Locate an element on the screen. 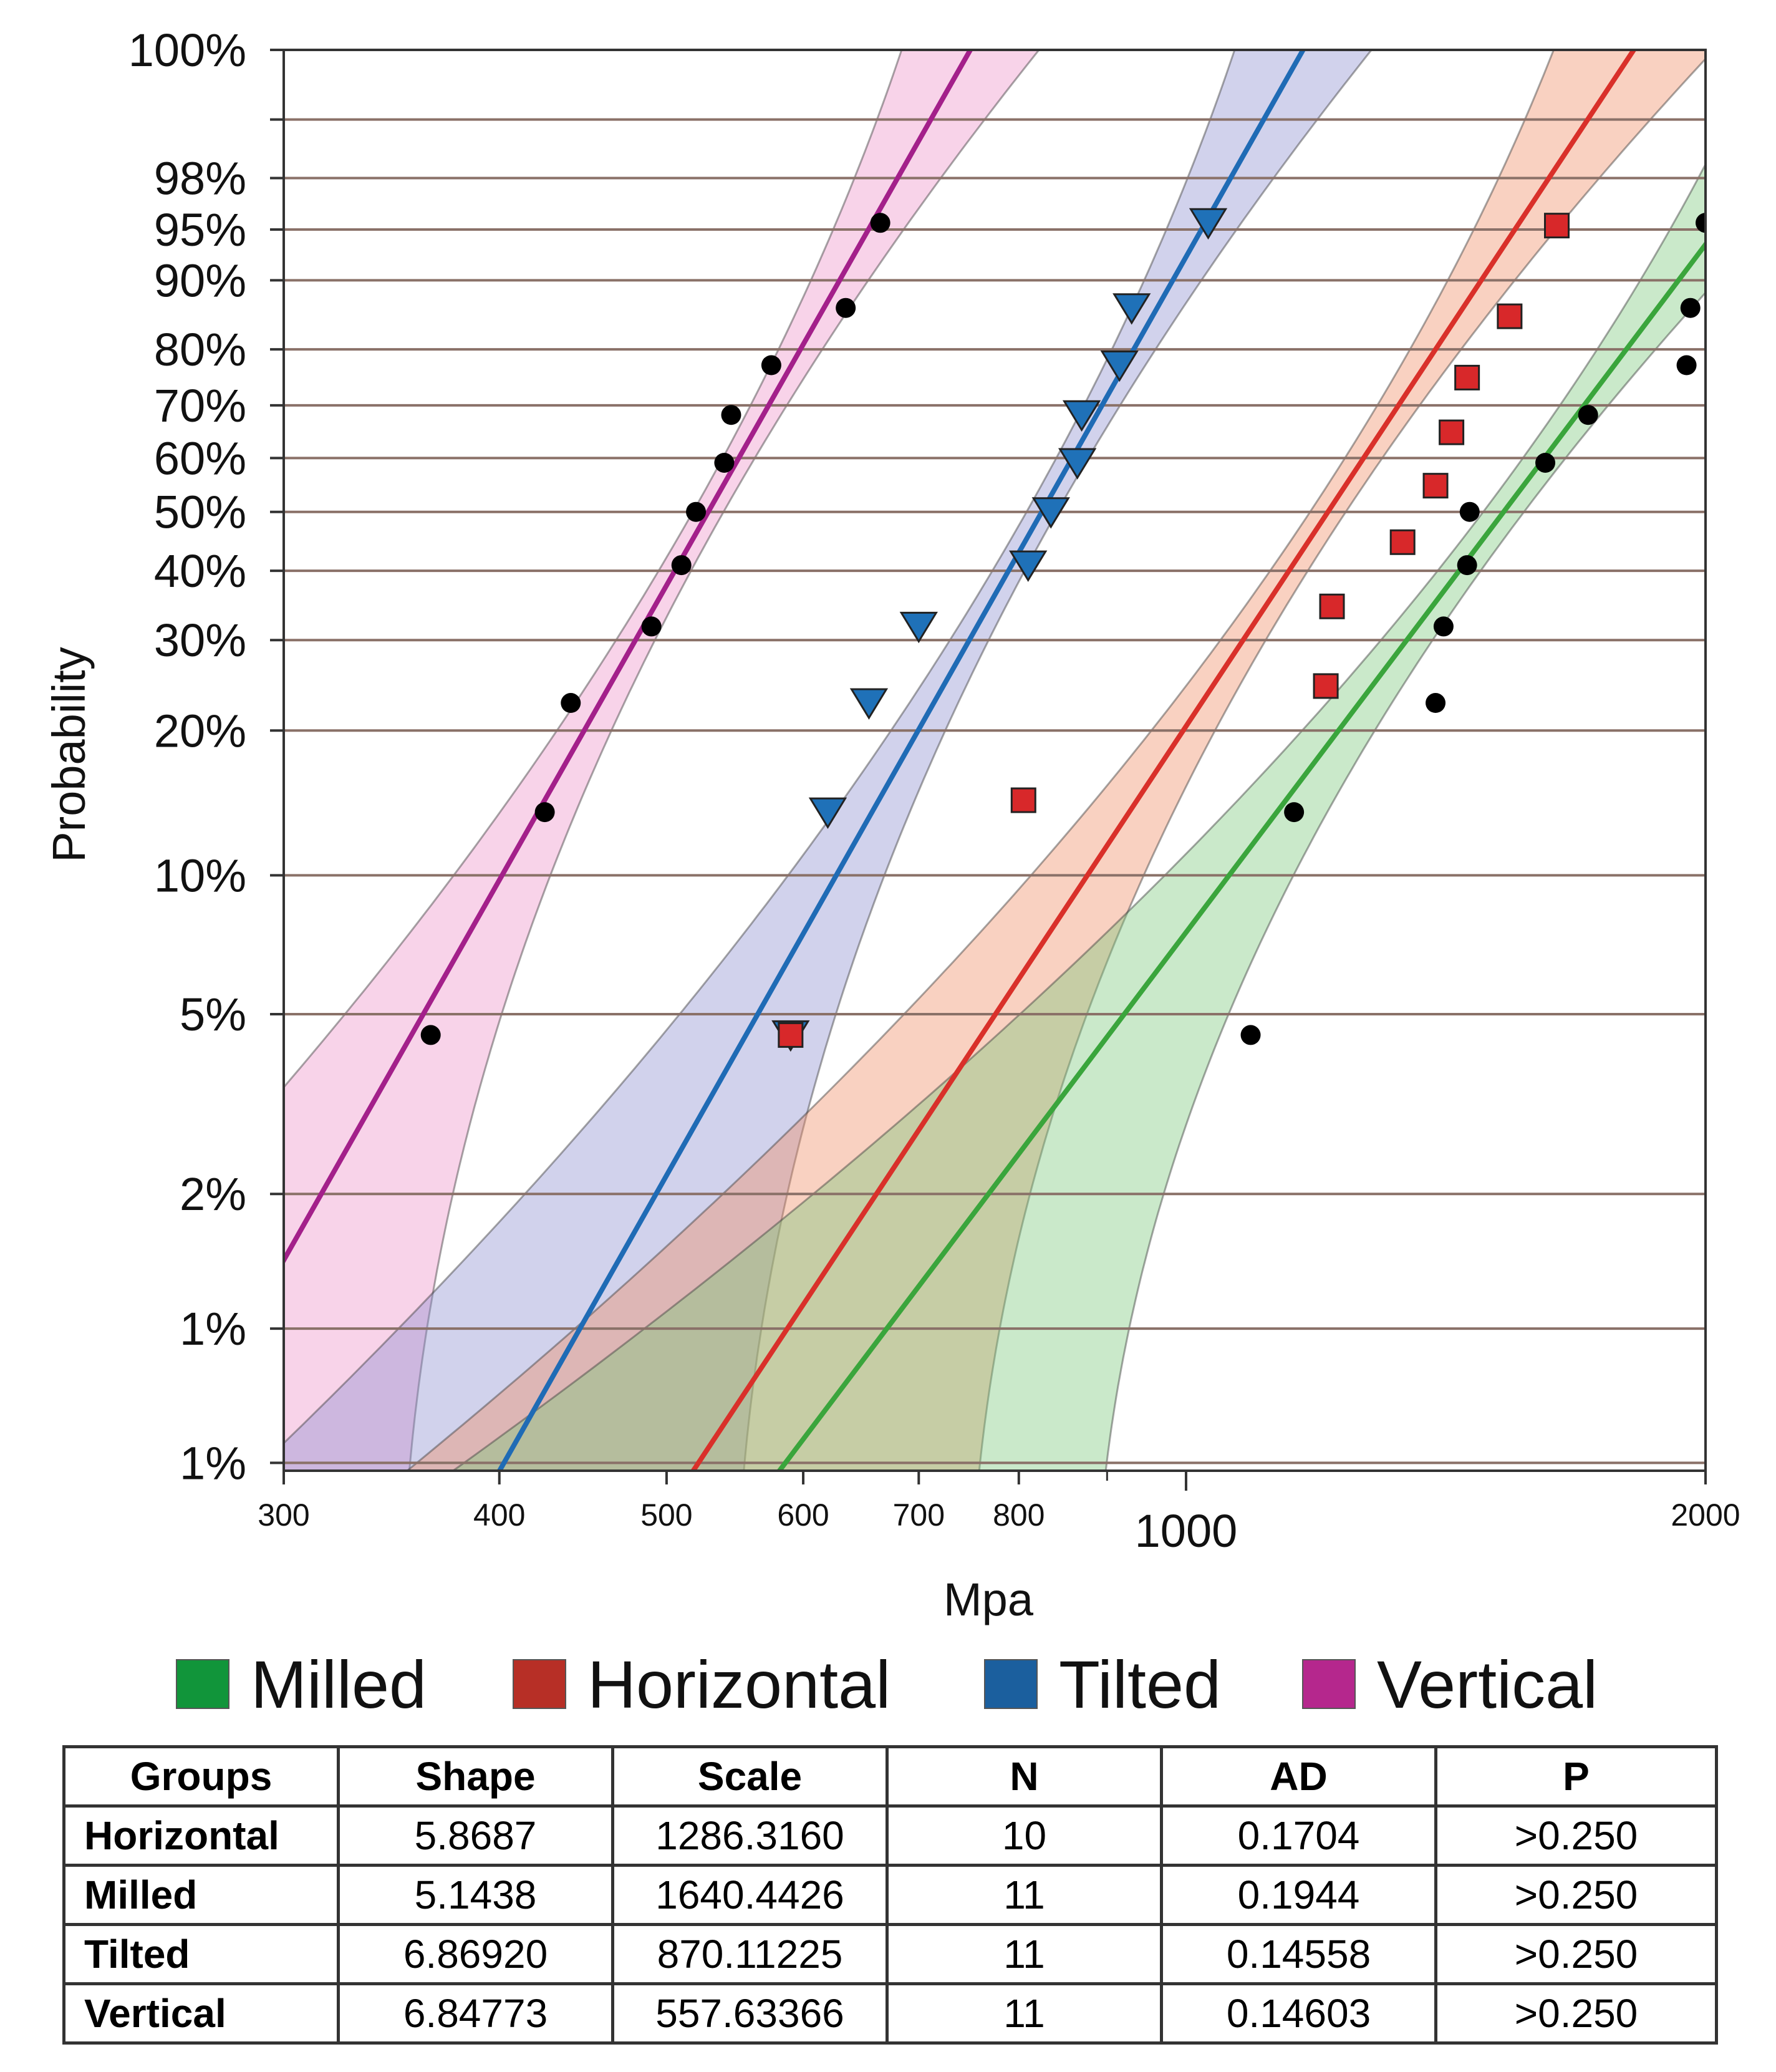  legend-item-vertical: Vertical is located at coordinates (1450, 1684).